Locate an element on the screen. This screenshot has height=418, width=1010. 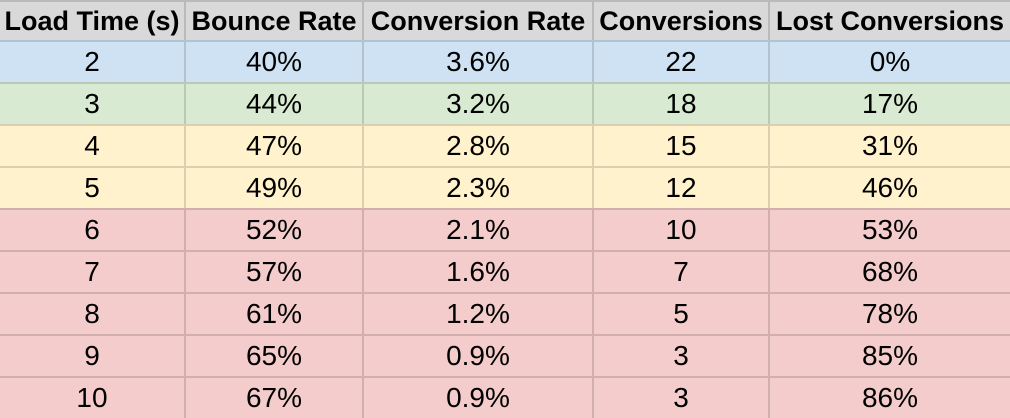
table-cell: 18 is located at coordinates (680, 103).